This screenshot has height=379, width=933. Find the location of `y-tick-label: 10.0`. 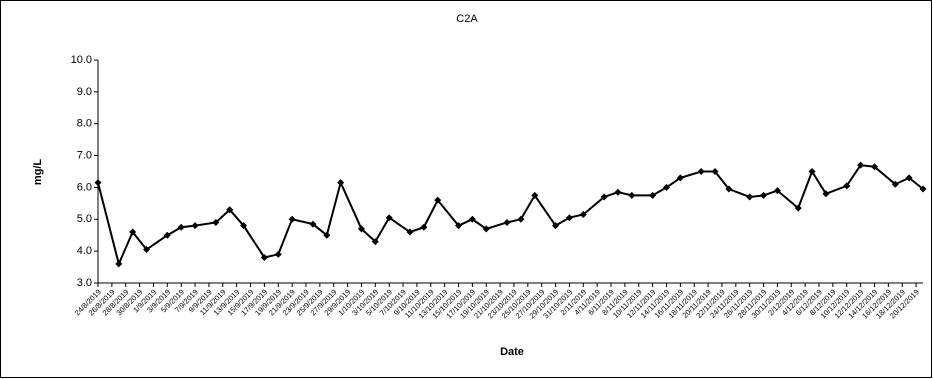

y-tick-label: 10.0 is located at coordinates (81, 60).